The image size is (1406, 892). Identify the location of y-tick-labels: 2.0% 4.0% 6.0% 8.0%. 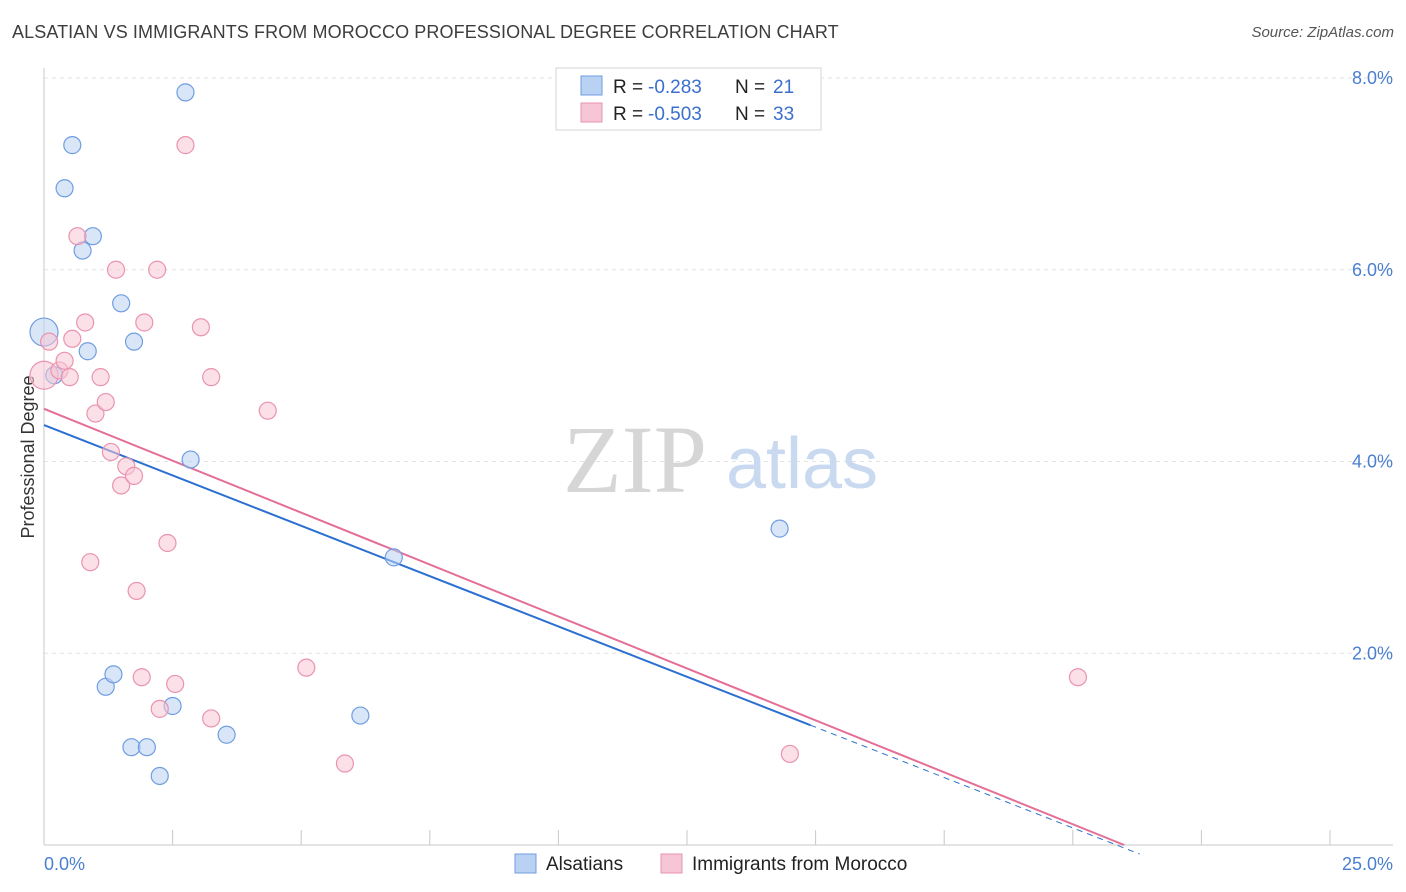
(1372, 365).